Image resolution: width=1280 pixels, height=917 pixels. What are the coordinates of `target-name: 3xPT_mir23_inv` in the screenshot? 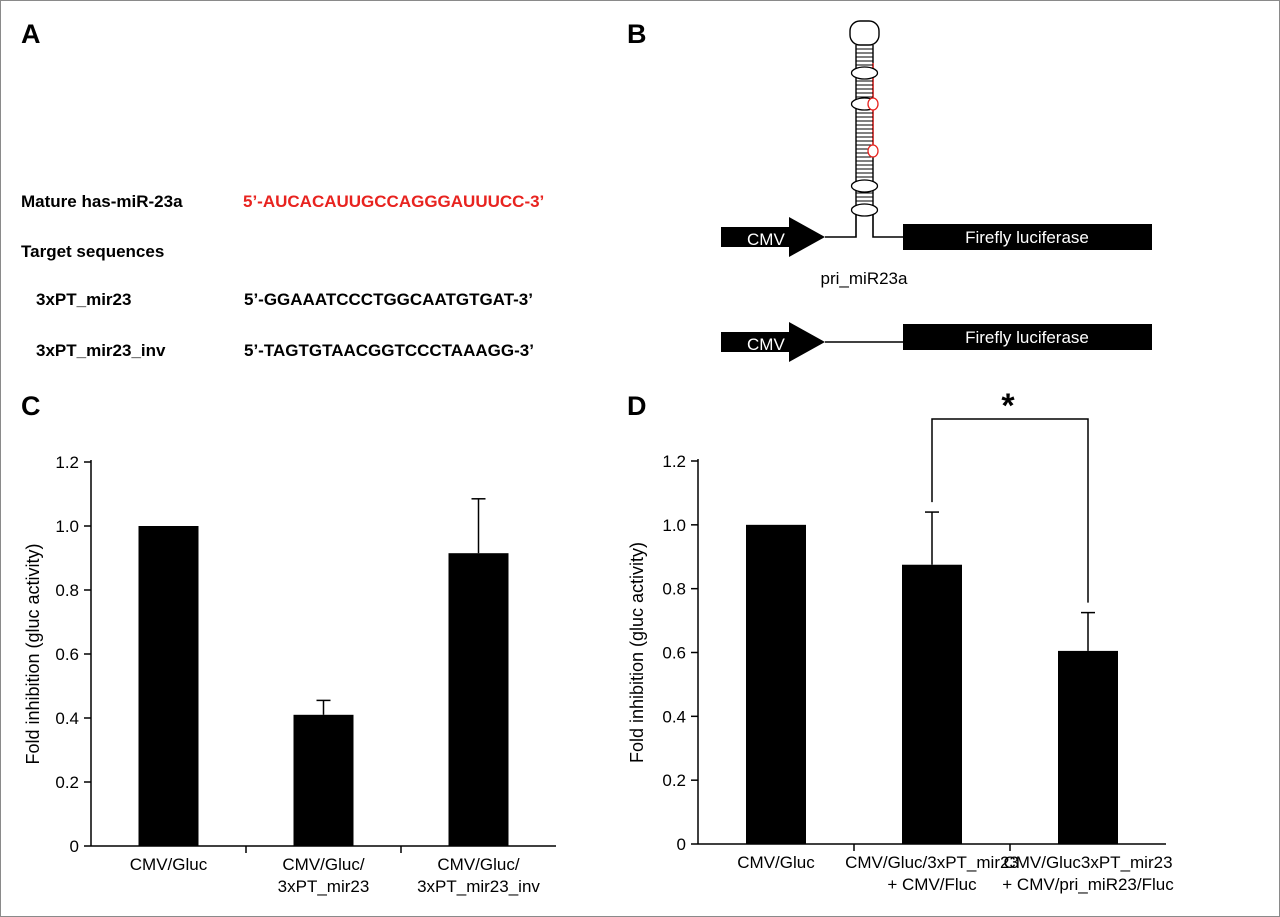 It's located at (101, 350).